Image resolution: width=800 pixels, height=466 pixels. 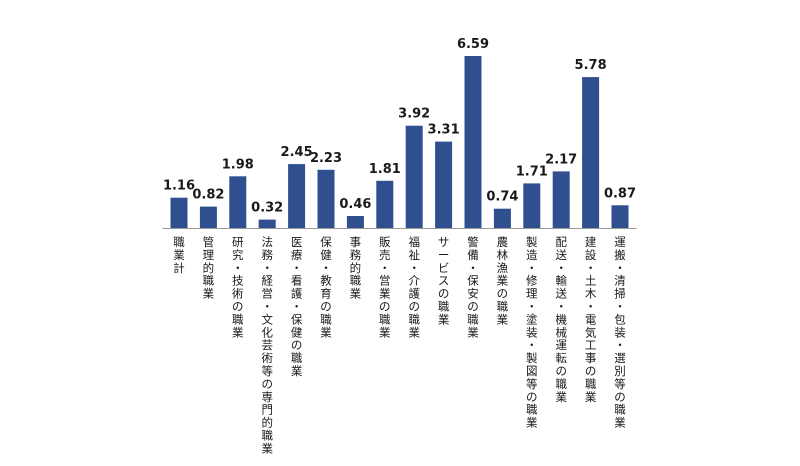 I want to click on bar-value-label: 0.46, so click(x=355, y=204).